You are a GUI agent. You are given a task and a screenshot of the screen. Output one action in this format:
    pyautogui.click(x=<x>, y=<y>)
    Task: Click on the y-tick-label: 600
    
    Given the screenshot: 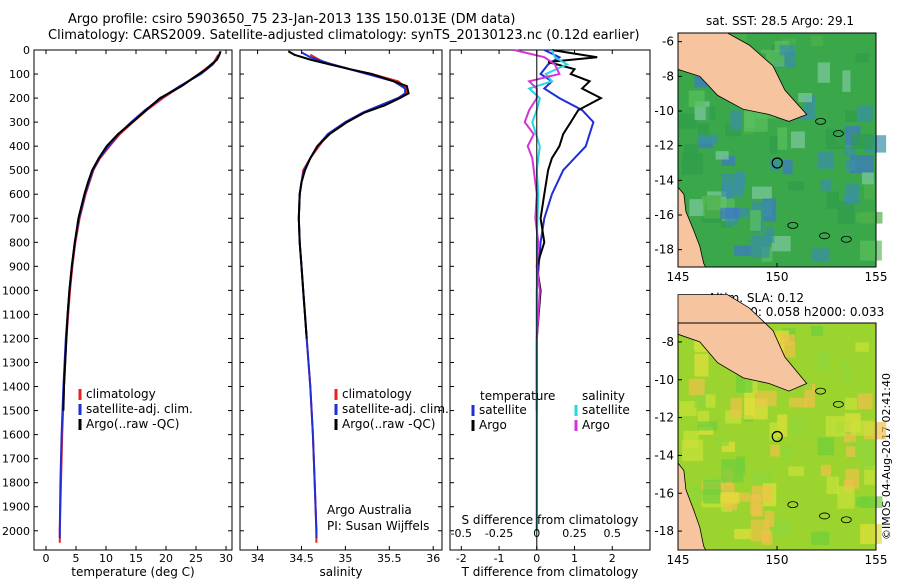 What is the action you would take?
    pyautogui.click(x=19, y=194)
    